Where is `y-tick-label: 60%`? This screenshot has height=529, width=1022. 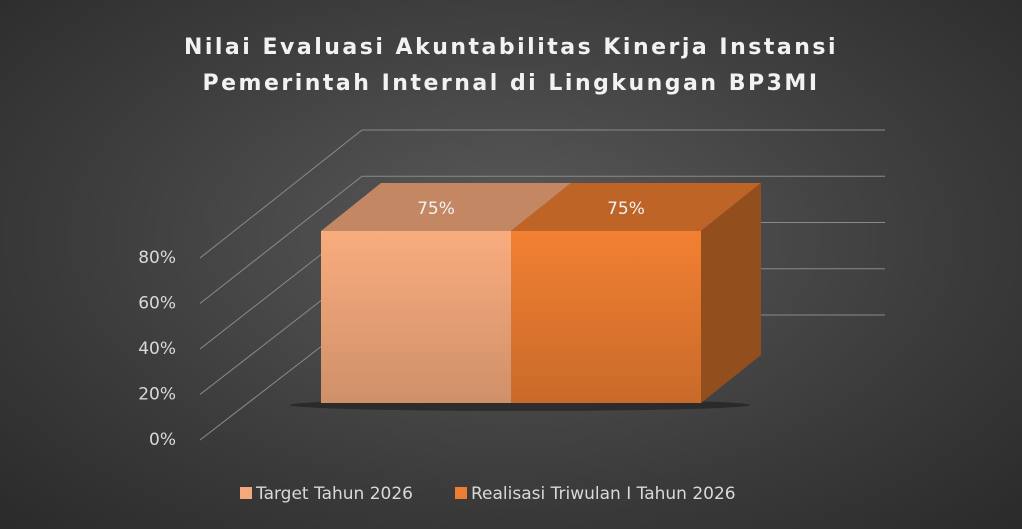
y-tick-label: 60% is located at coordinates (157, 304).